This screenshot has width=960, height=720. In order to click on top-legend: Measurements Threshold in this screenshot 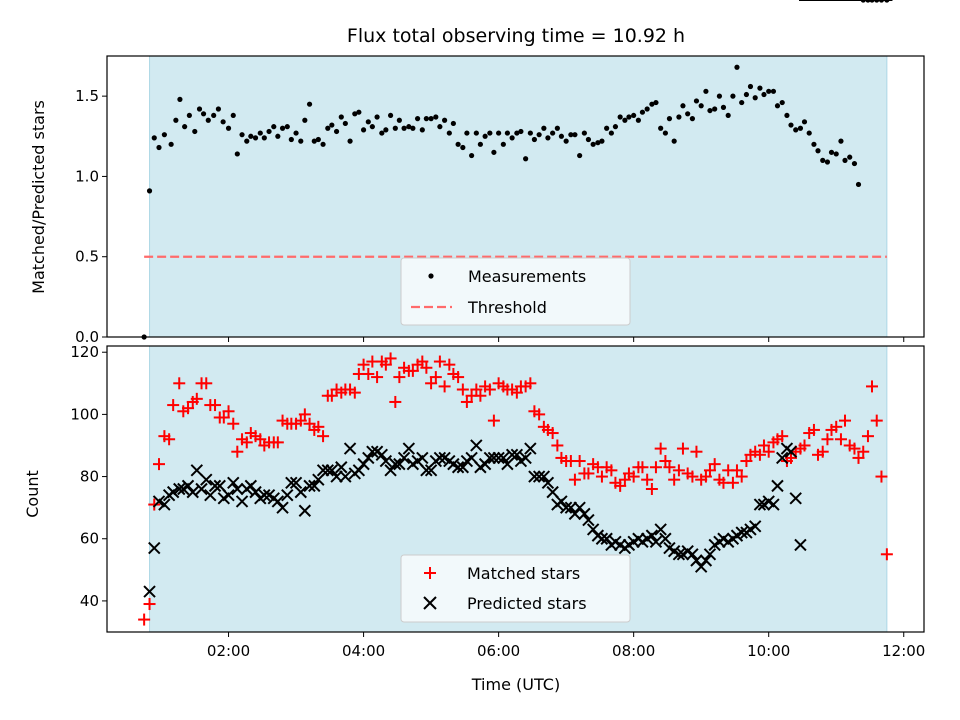, I will do `click(515, 291)`.